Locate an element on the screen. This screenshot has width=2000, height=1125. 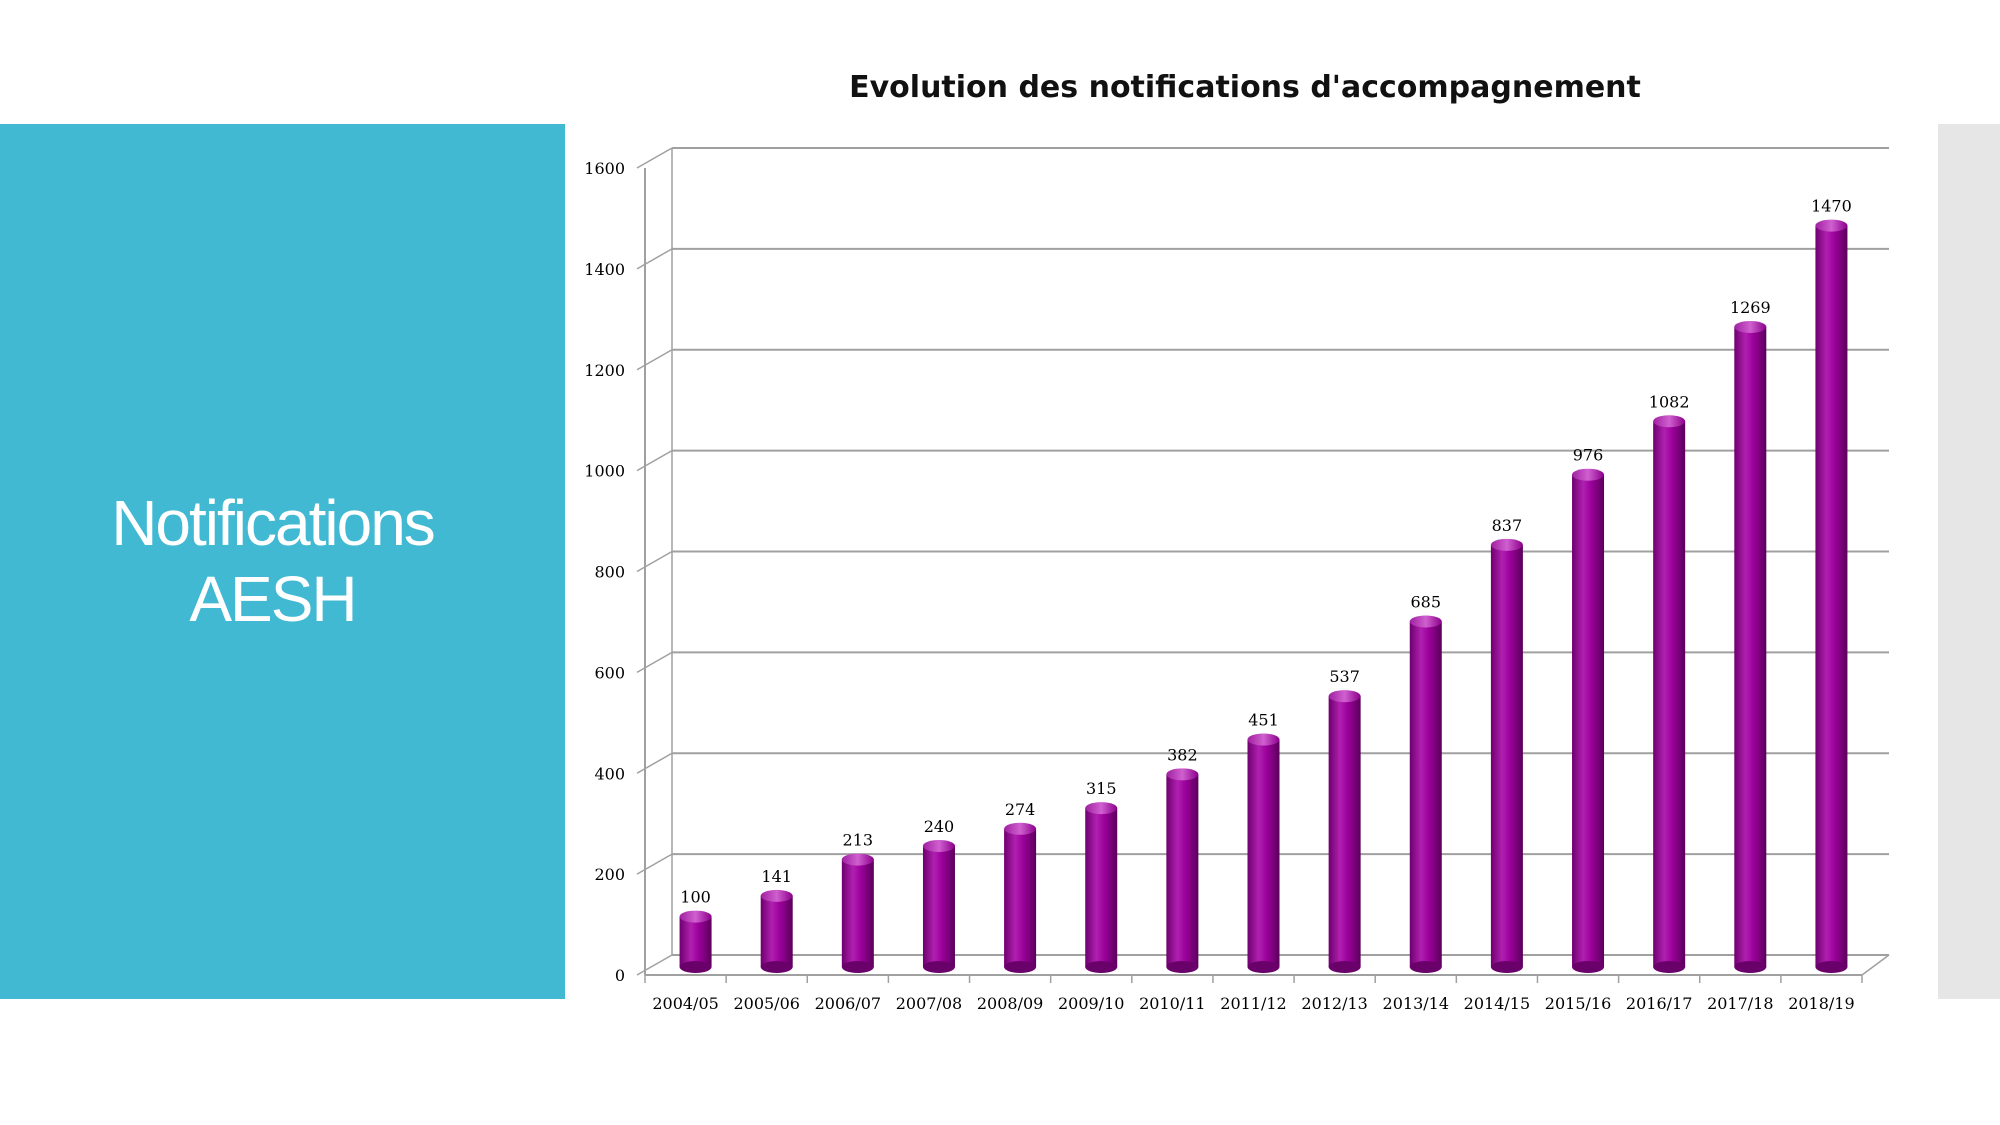
right-decorative-panel is located at coordinates (1969, 561).